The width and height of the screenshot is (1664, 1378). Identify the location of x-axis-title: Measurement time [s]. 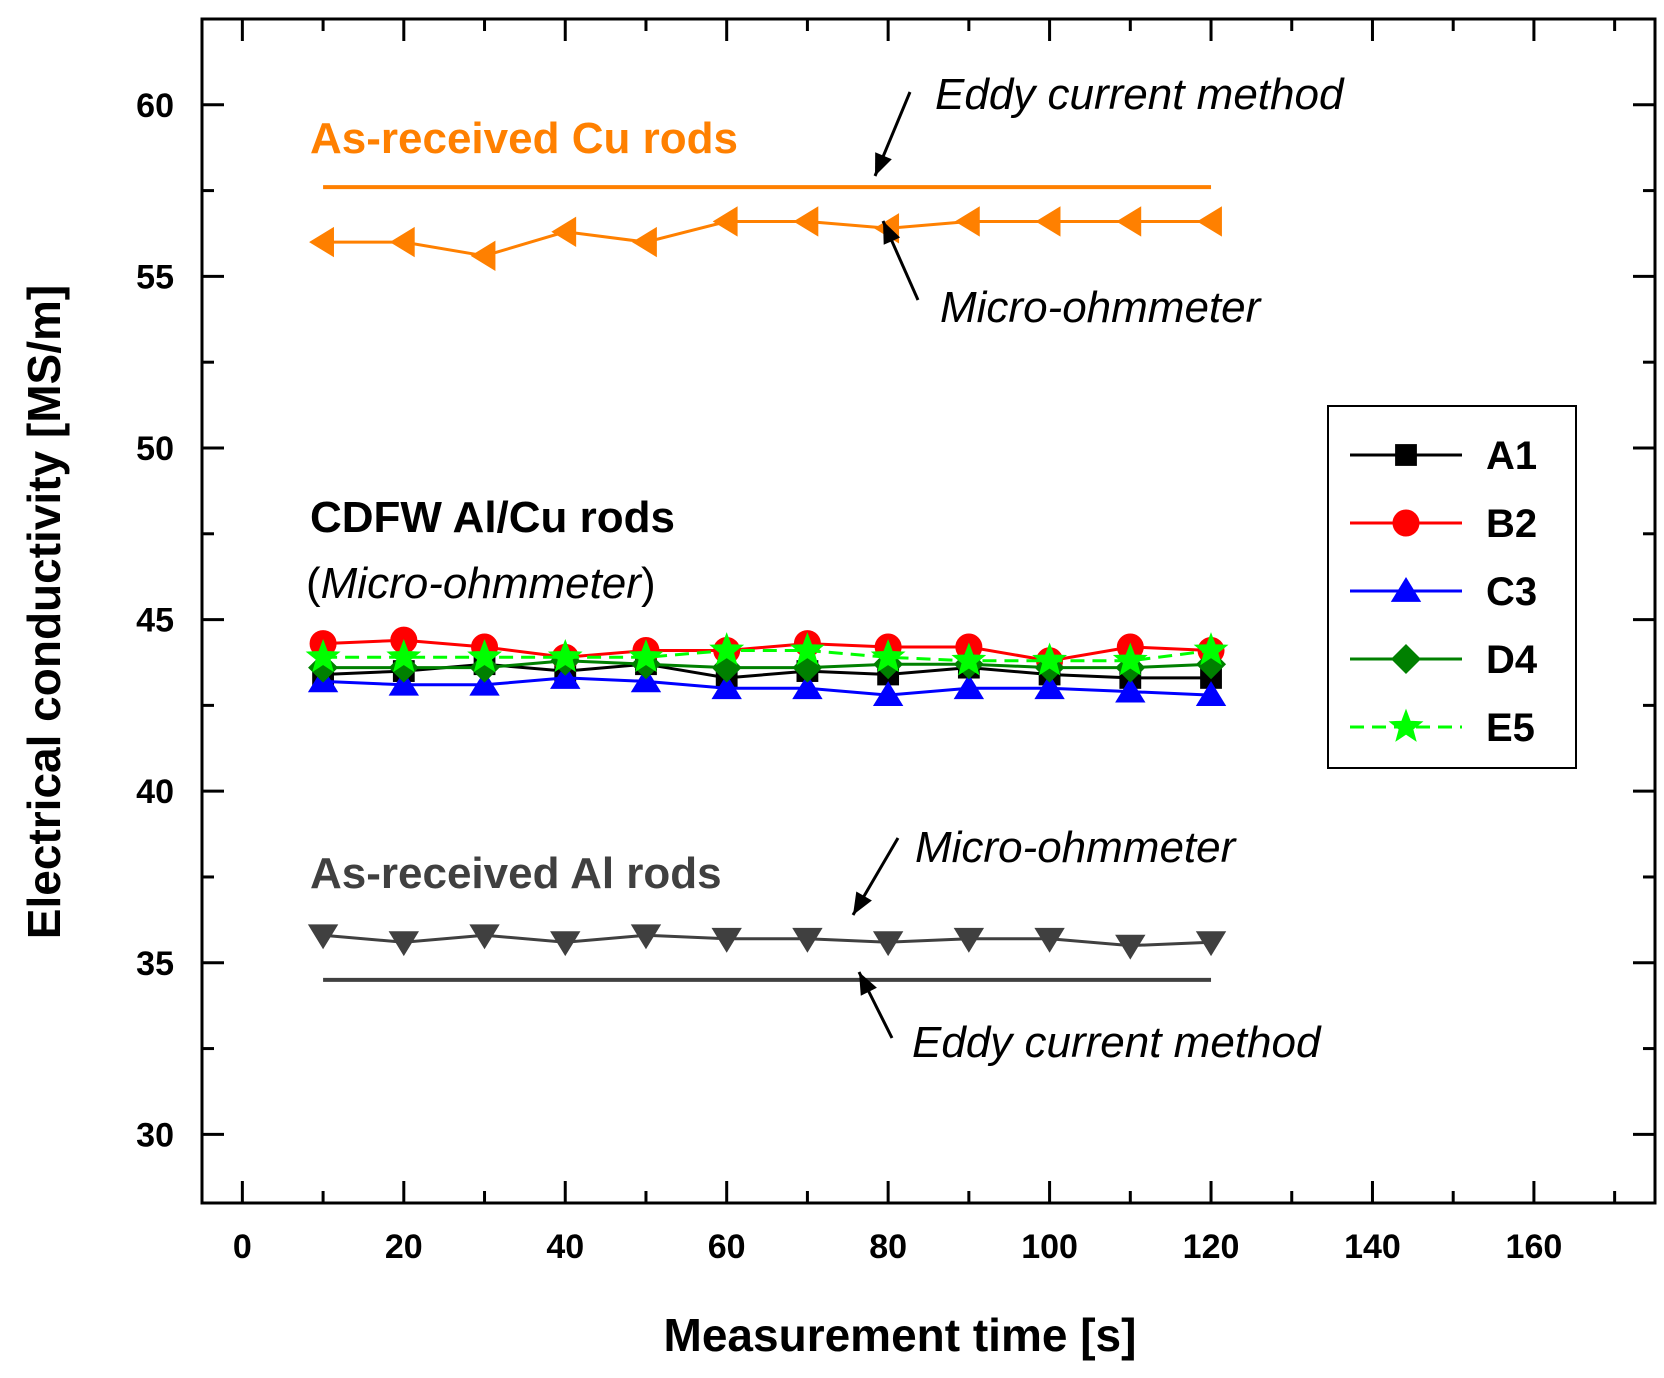
(900, 1335).